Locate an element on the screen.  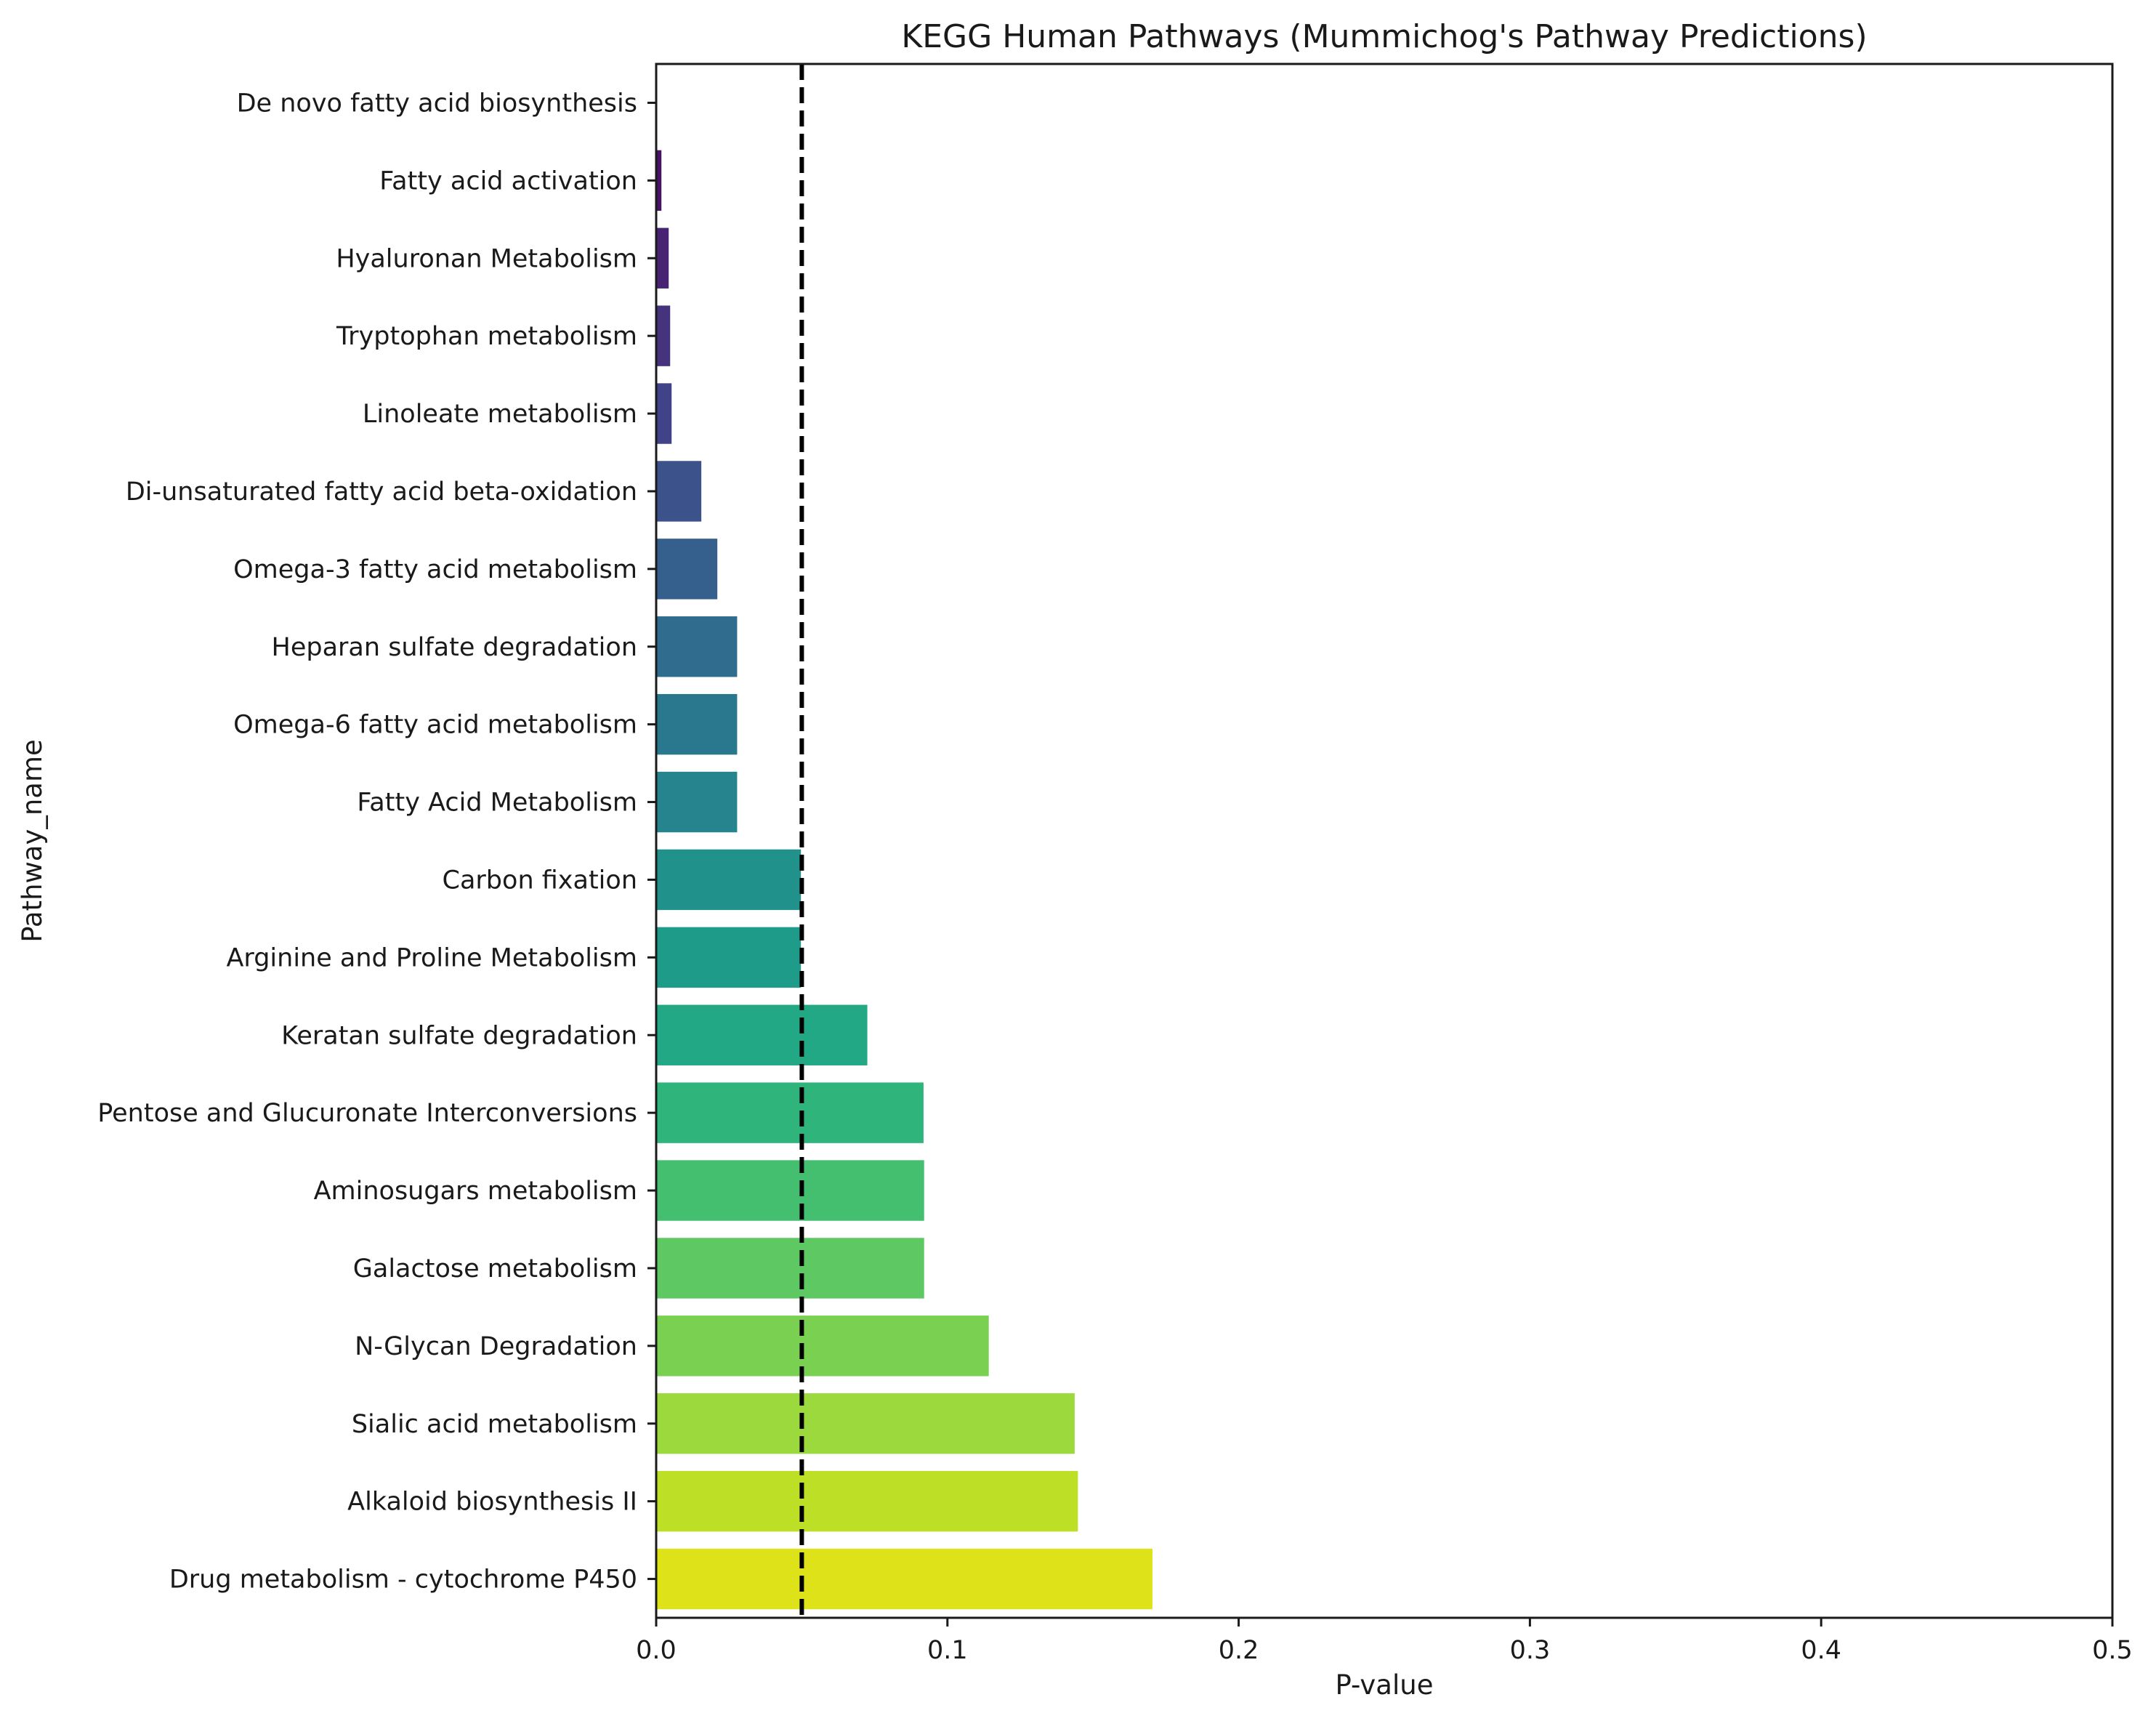
y-tick-label: Linoleate metabolism is located at coordinates (500, 415).